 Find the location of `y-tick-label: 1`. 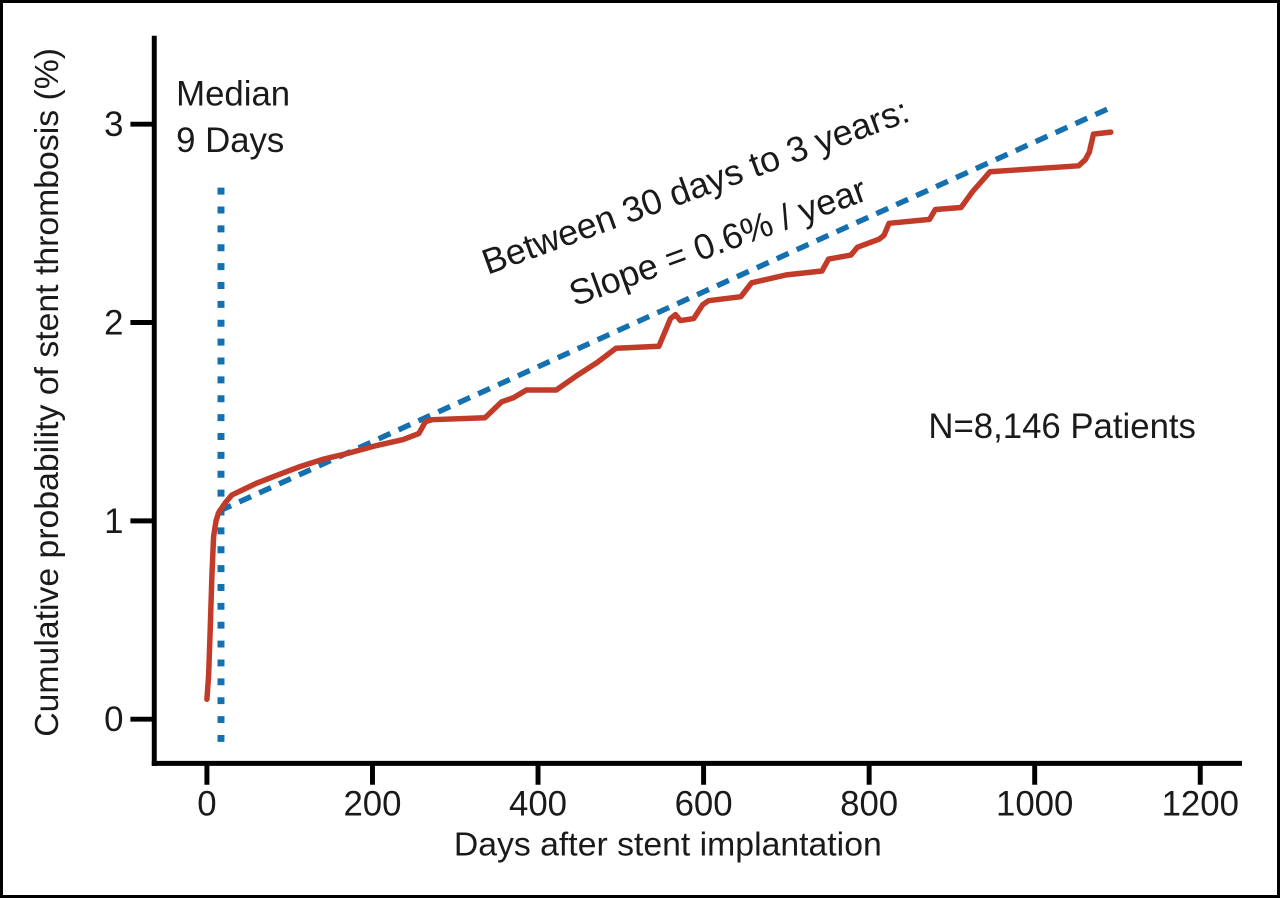

y-tick-label: 1 is located at coordinates (113, 522).